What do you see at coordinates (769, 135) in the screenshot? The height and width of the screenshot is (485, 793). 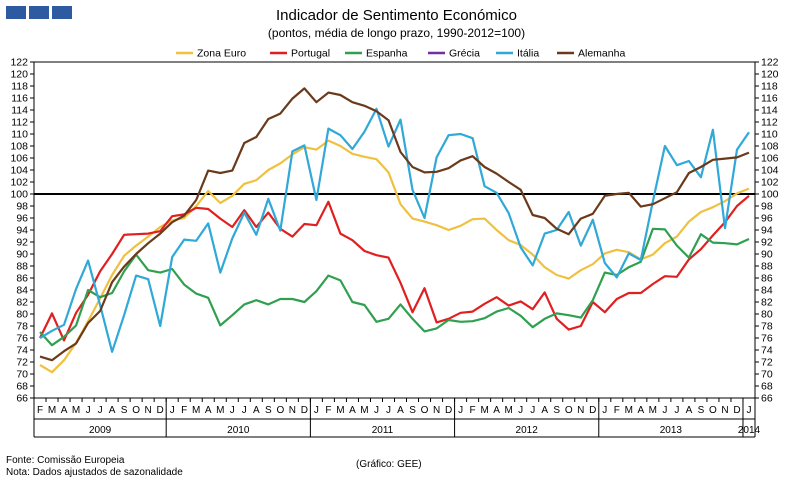 I see `y-tick-label-right: 110` at bounding box center [769, 135].